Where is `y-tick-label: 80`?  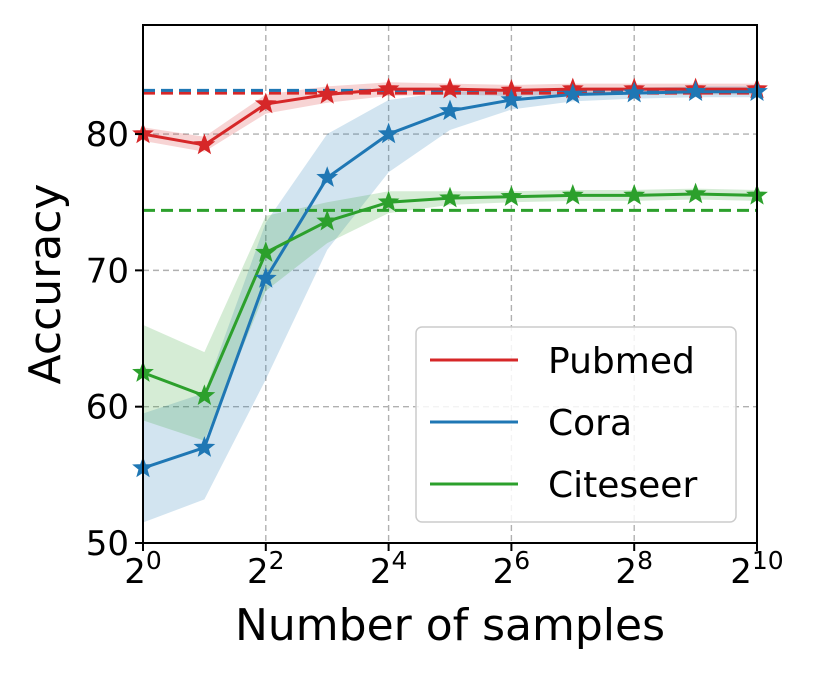
y-tick-label: 80 is located at coordinates (107, 135).